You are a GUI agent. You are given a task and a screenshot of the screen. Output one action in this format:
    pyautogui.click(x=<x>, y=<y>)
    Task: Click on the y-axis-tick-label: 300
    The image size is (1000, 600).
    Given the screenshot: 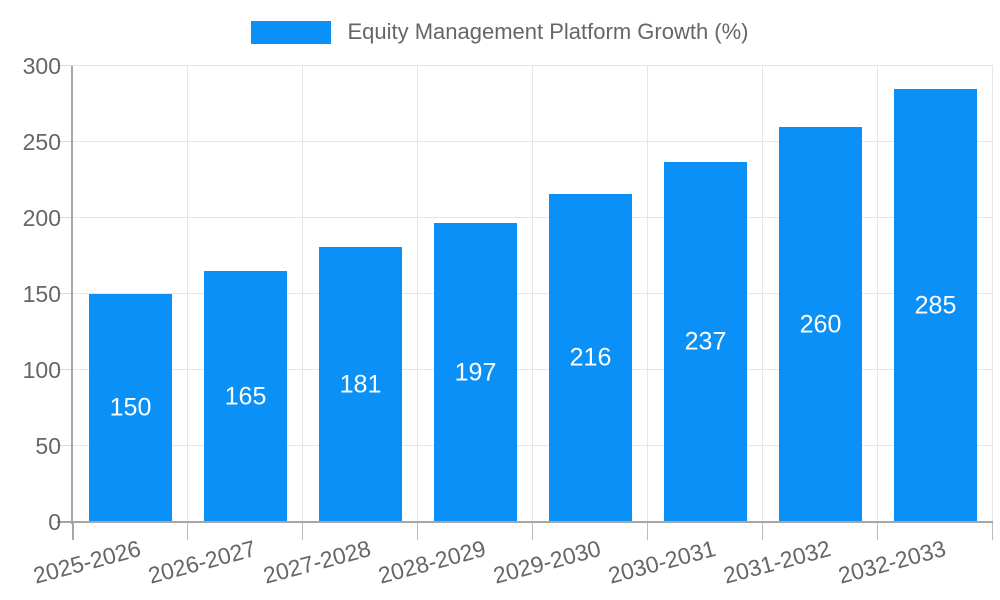 What is the action you would take?
    pyautogui.click(x=41, y=66)
    